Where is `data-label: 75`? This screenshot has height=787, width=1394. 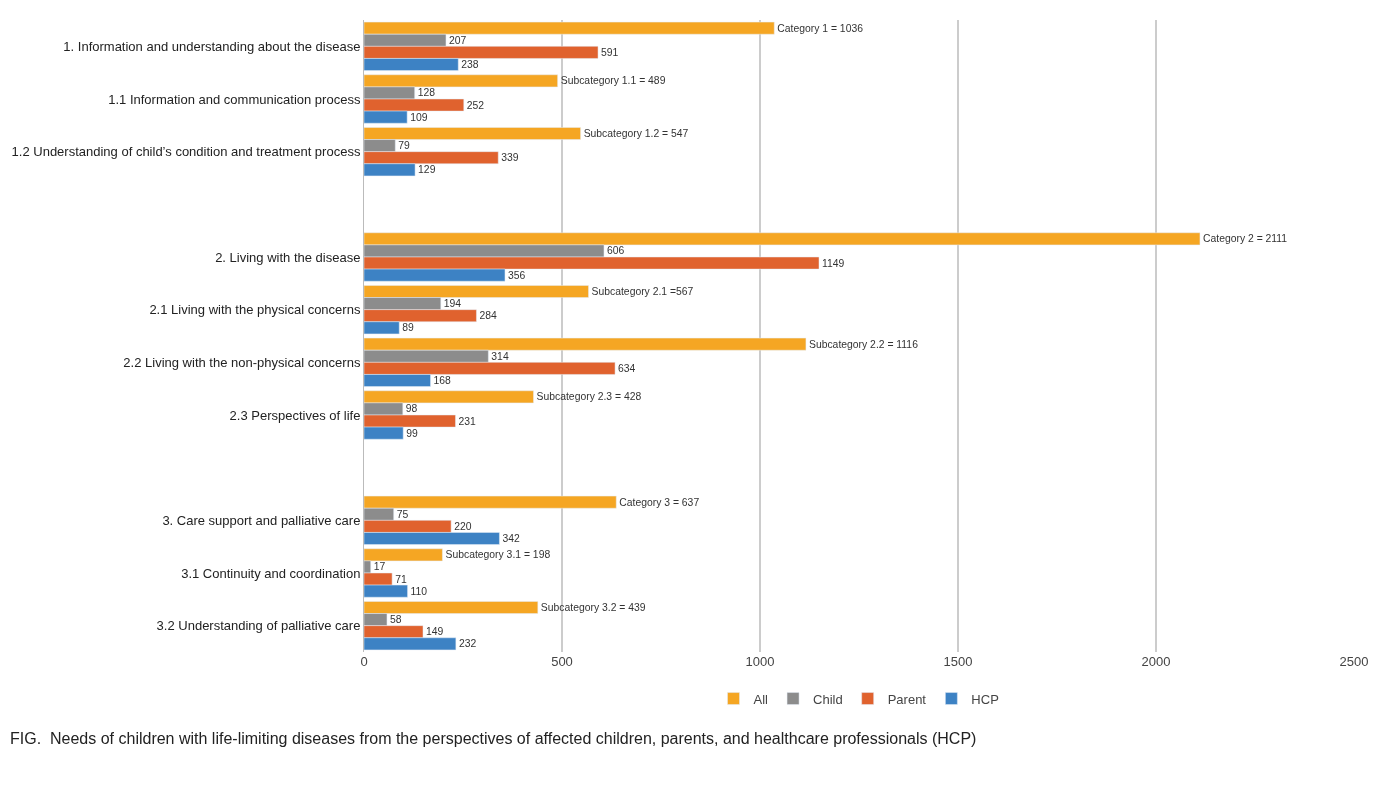 data-label: 75 is located at coordinates (402, 514).